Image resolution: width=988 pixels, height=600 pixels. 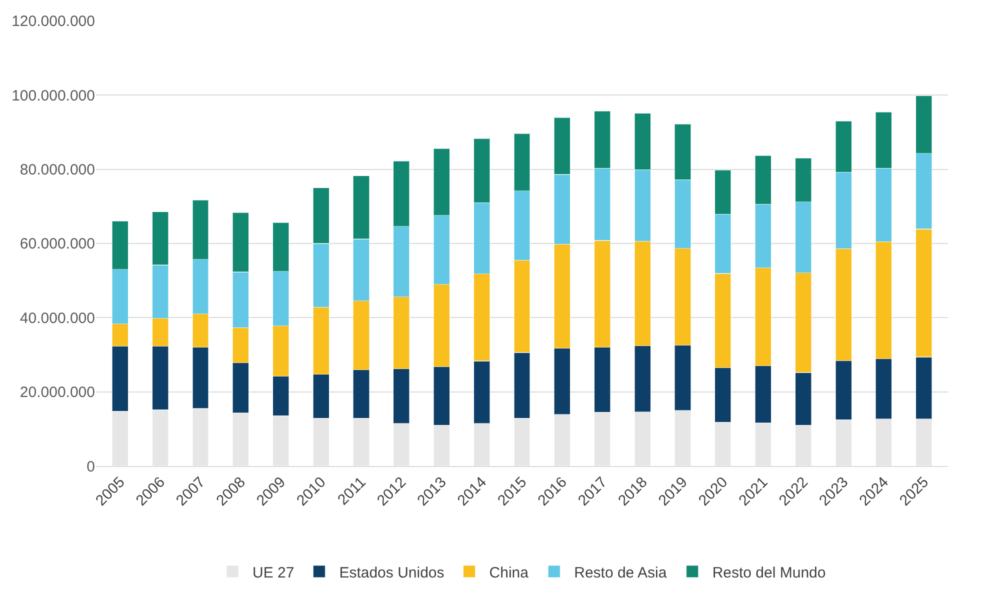 What do you see at coordinates (57, 393) in the screenshot?
I see `y-tick-label: 20.000.000` at bounding box center [57, 393].